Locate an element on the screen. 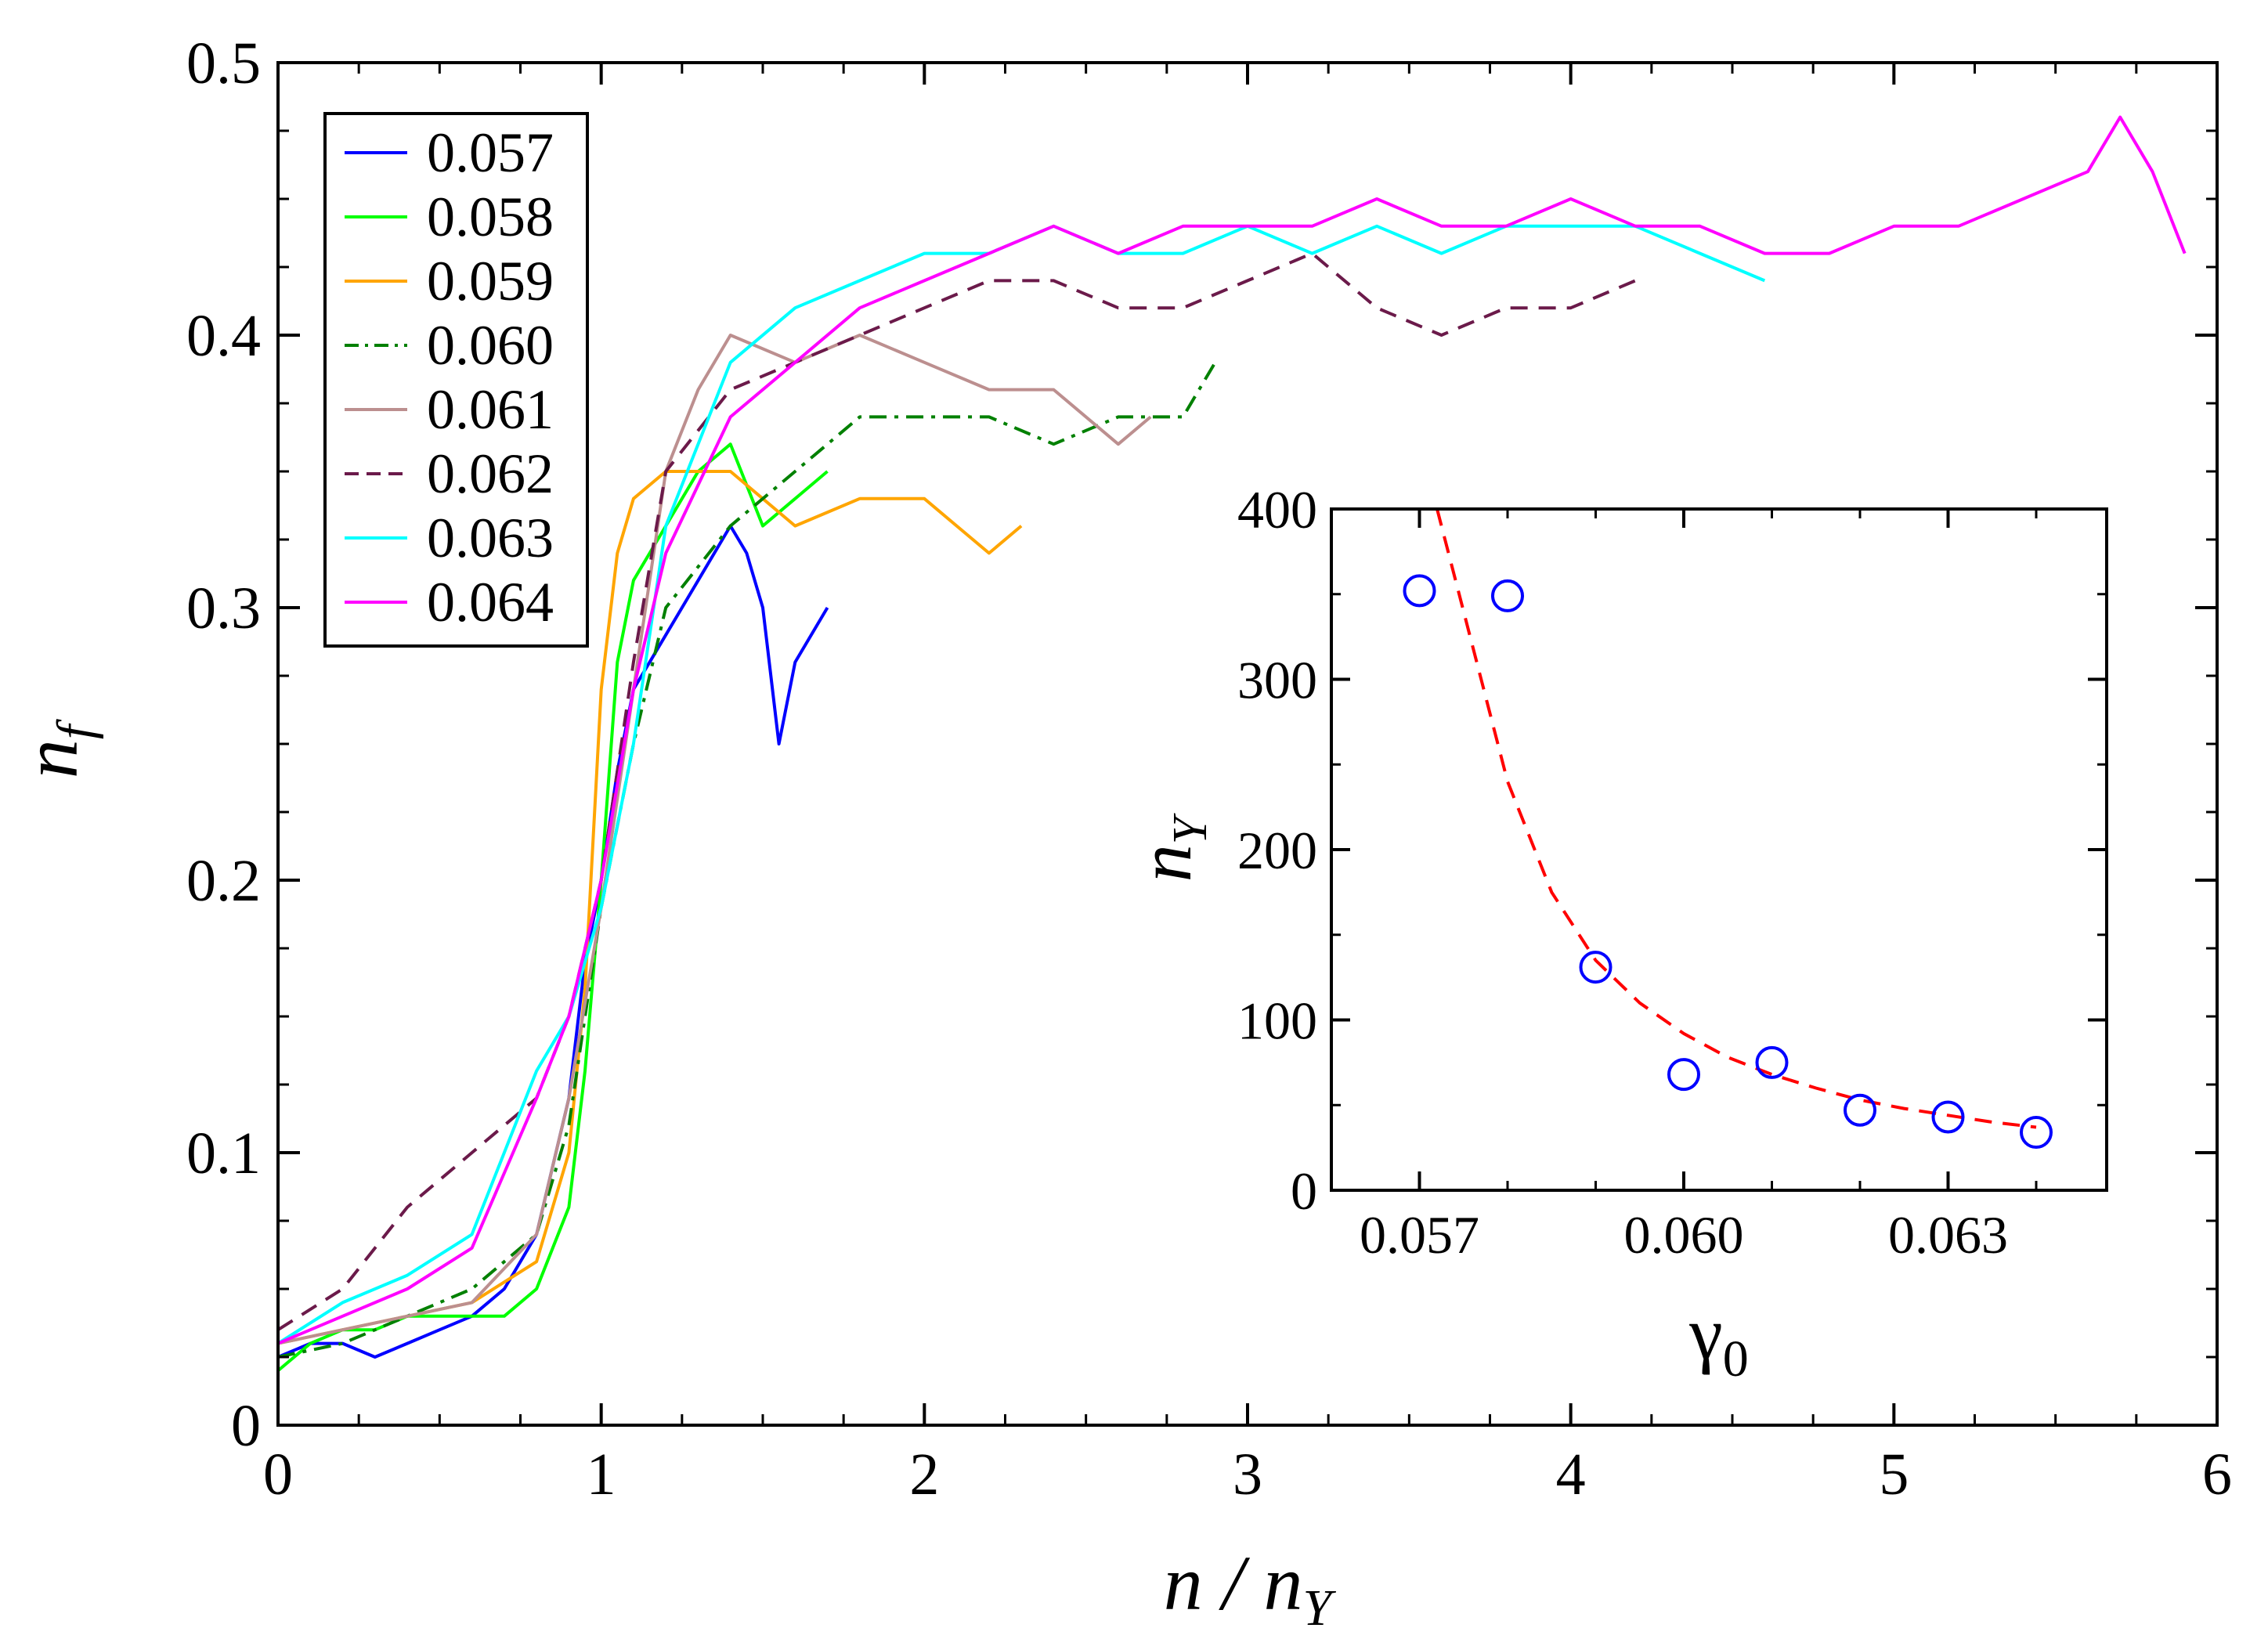 Image resolution: width=2268 pixels, height=1646 pixels. y-tick-label: 0 is located at coordinates (246, 1426).